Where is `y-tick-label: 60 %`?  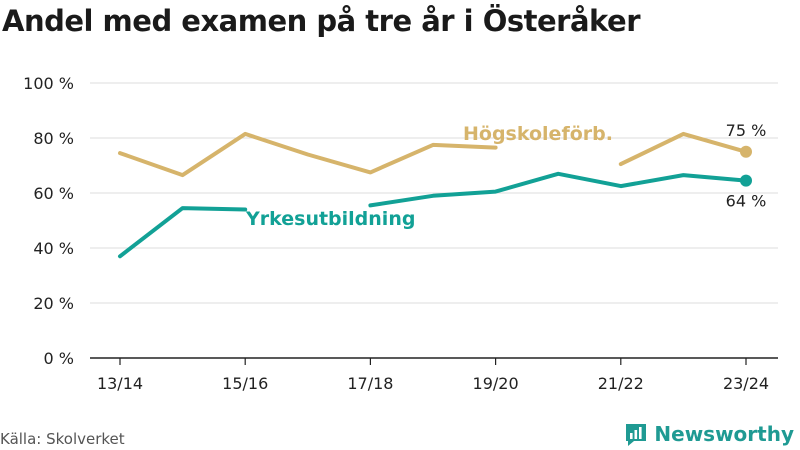 y-tick-label: 60 % is located at coordinates (53, 193).